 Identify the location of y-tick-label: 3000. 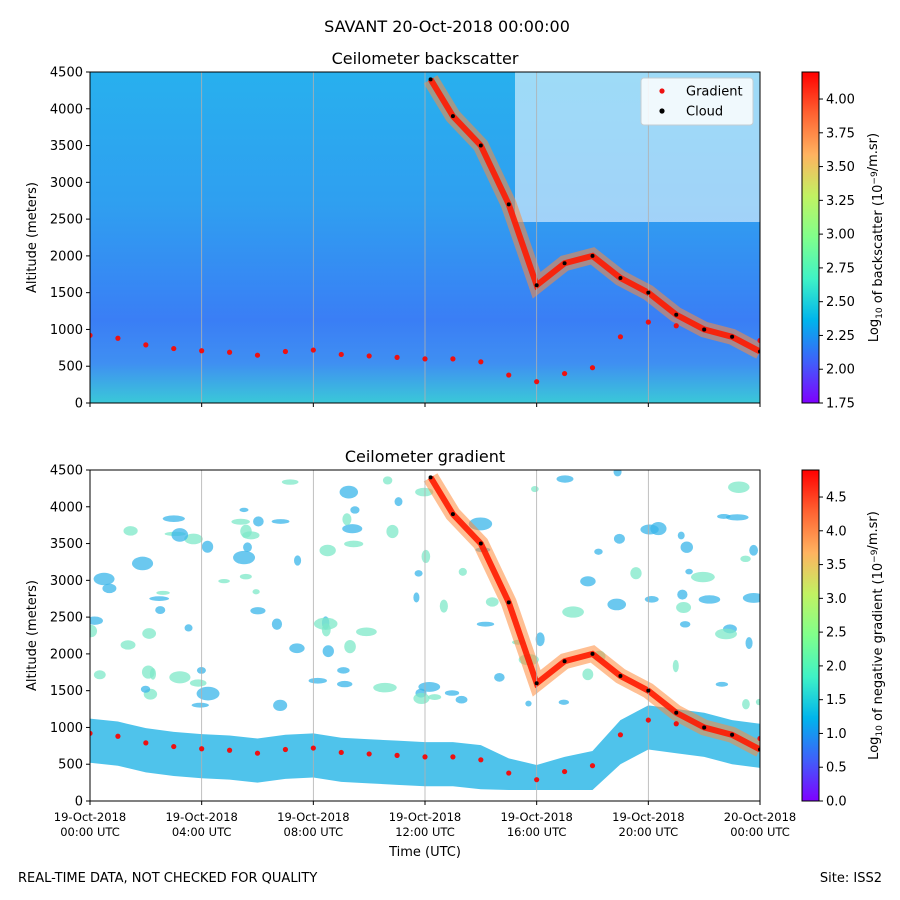
(66, 581).